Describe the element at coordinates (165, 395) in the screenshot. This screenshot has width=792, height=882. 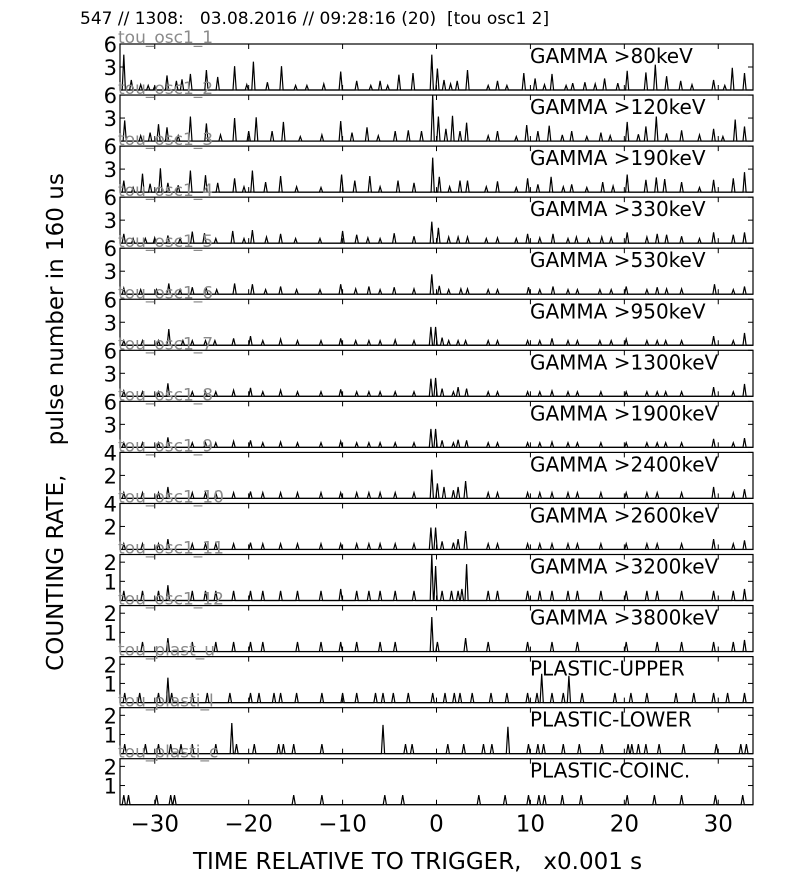
I see `panel-id-label: tou_osc1_8` at that location.